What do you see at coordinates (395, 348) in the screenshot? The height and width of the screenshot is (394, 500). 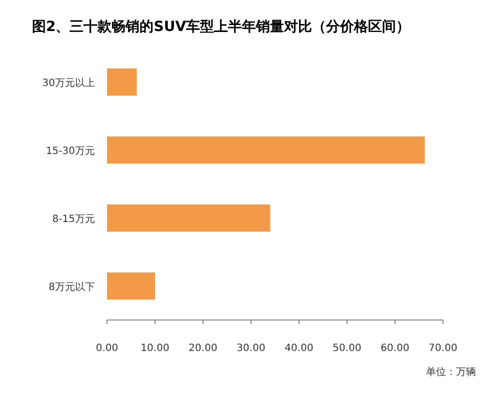 I see `x-tick-label: 60.00` at bounding box center [395, 348].